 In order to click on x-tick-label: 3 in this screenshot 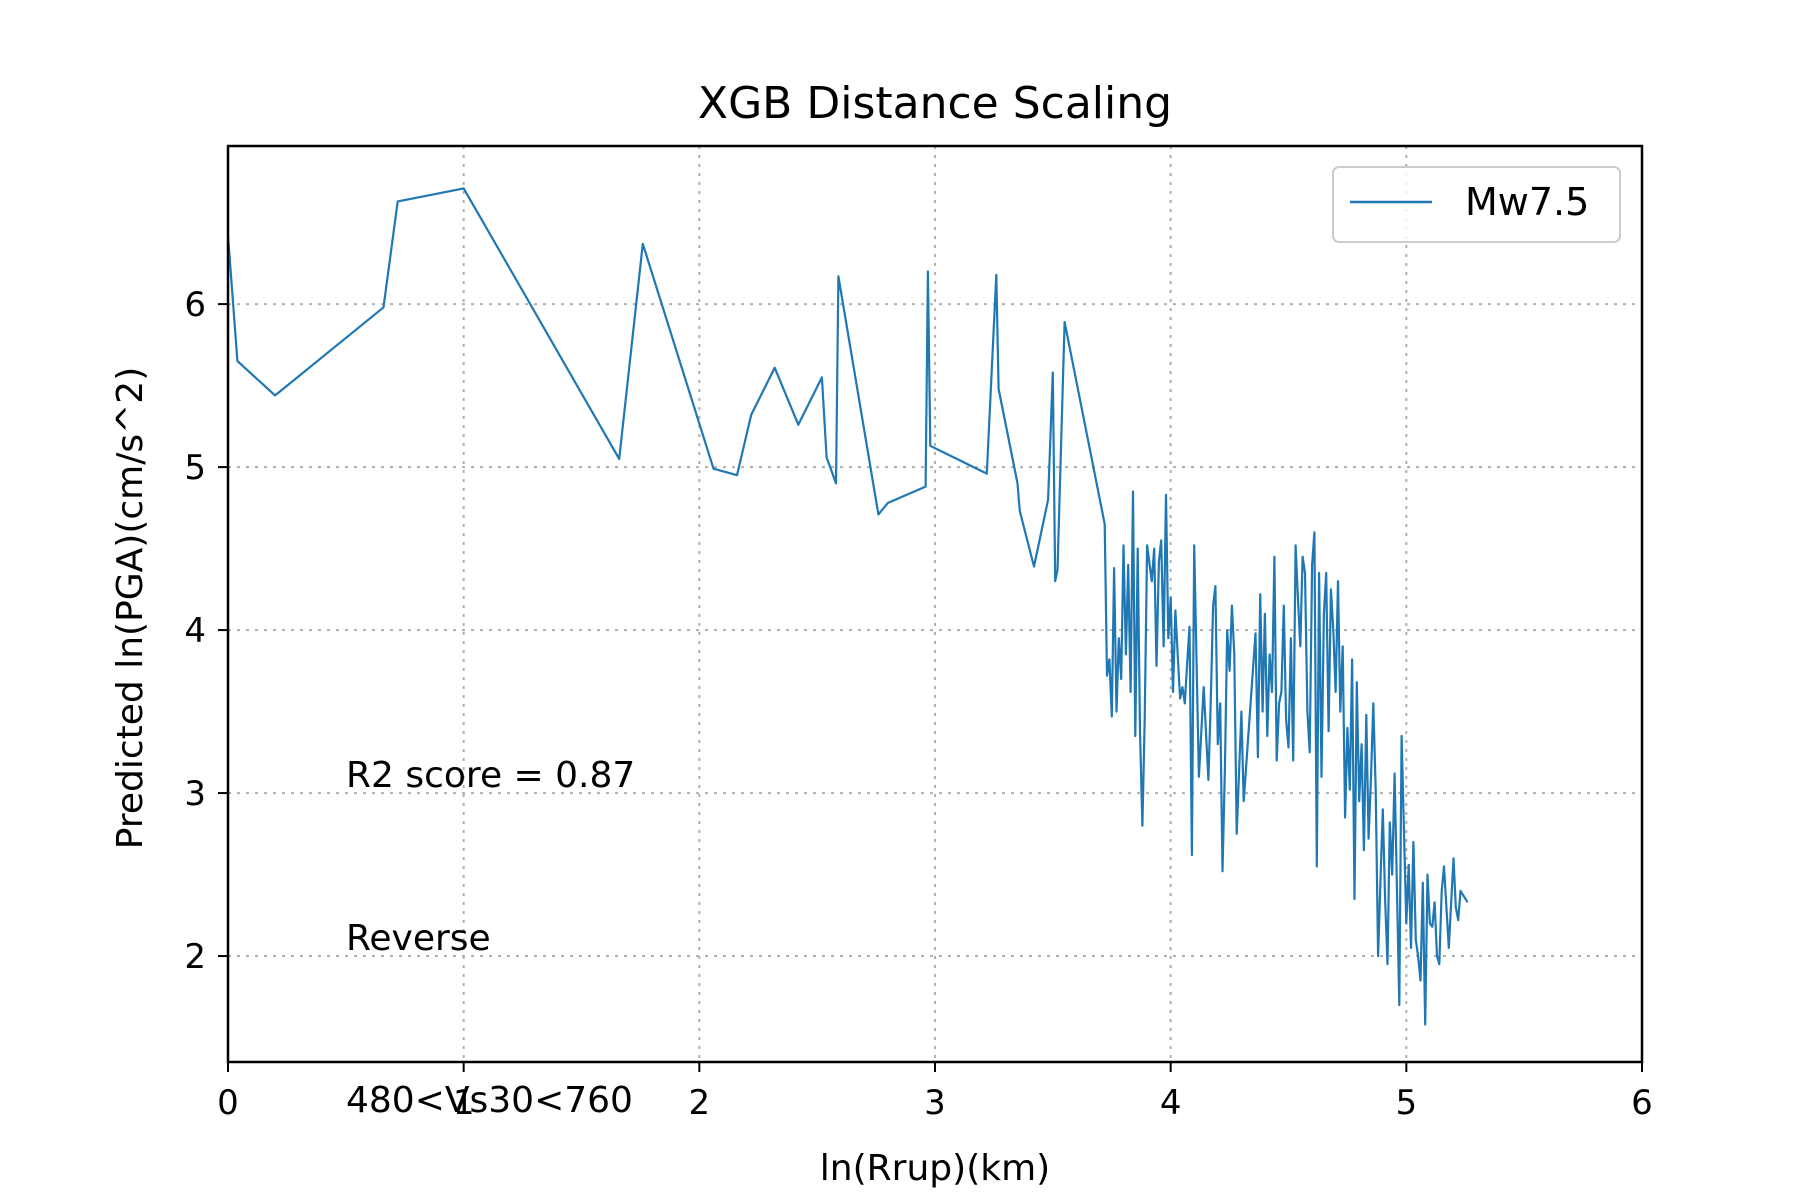, I will do `click(935, 1103)`.